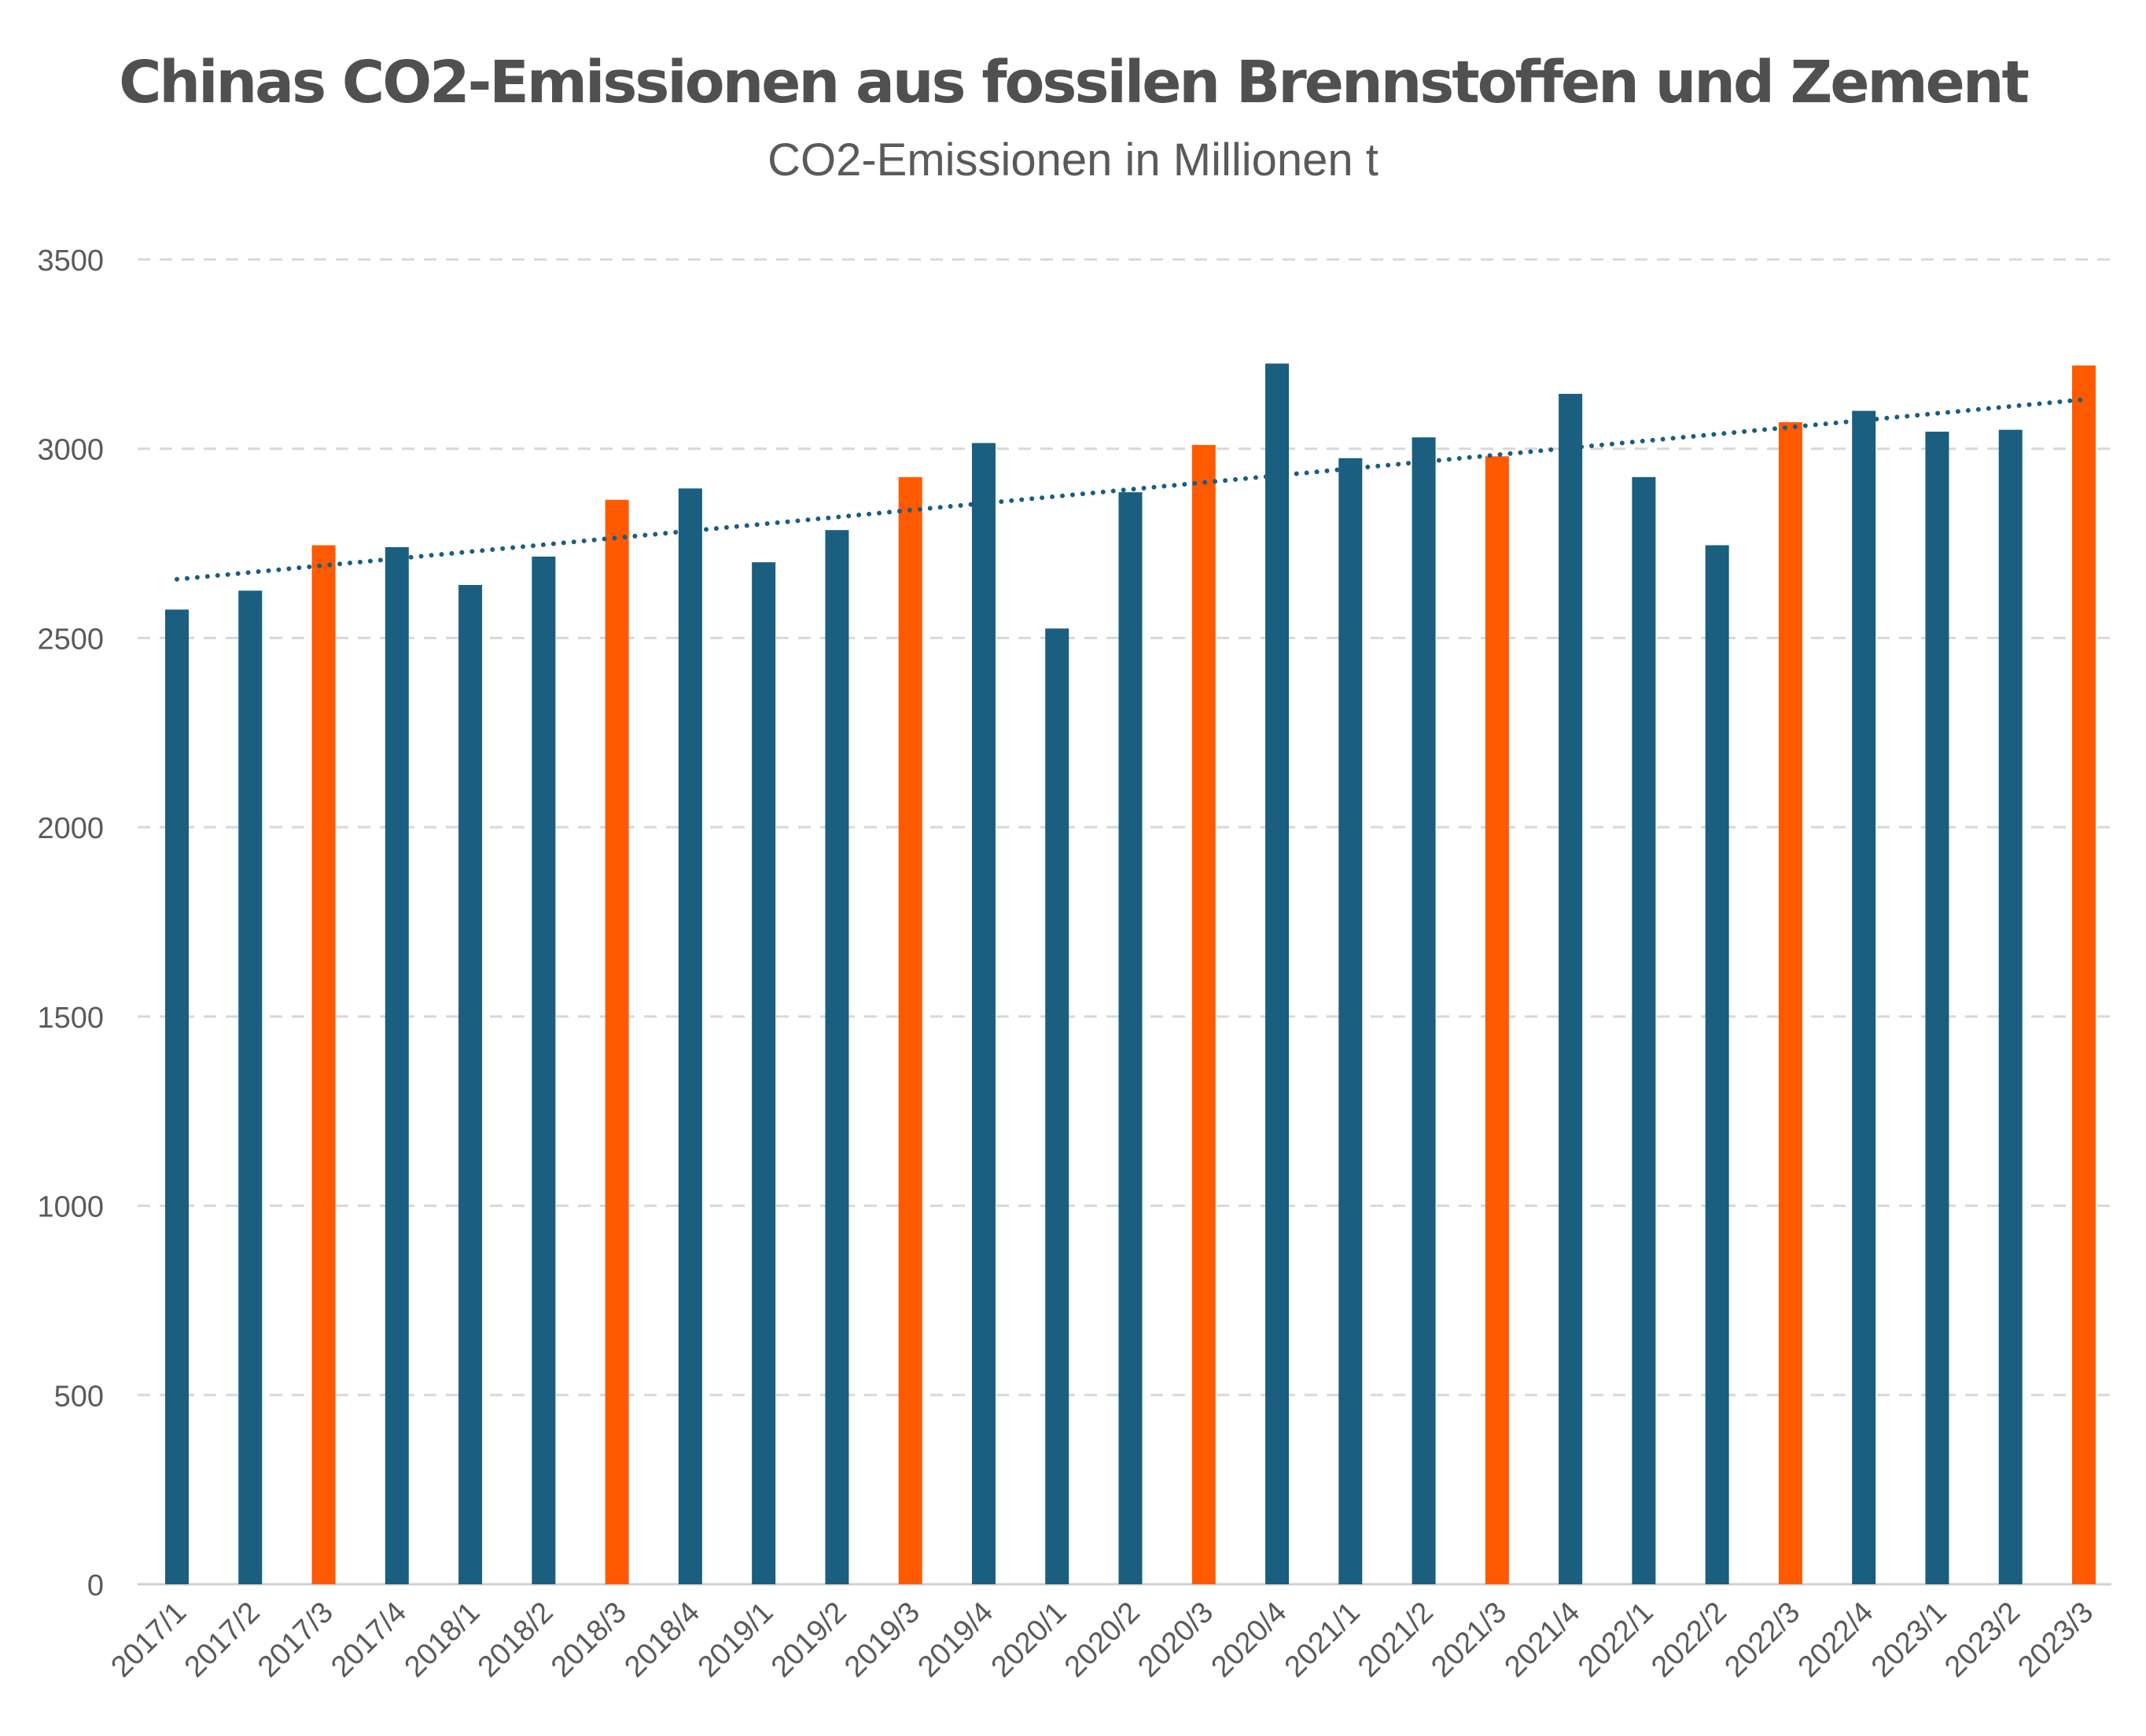 The image size is (2146, 1736). I want to click on x-tick-label: 2021/2, so click(1396, 1640).